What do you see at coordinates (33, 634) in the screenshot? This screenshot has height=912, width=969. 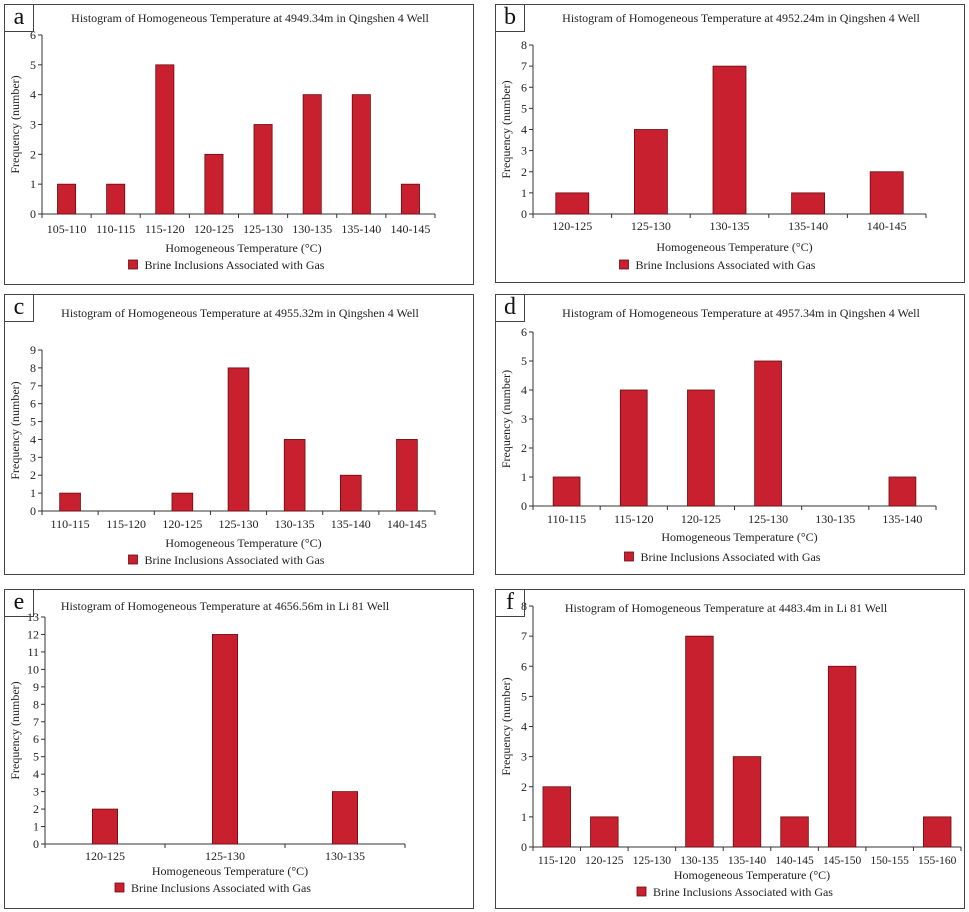 I see `y-tick-label: 12` at bounding box center [33, 634].